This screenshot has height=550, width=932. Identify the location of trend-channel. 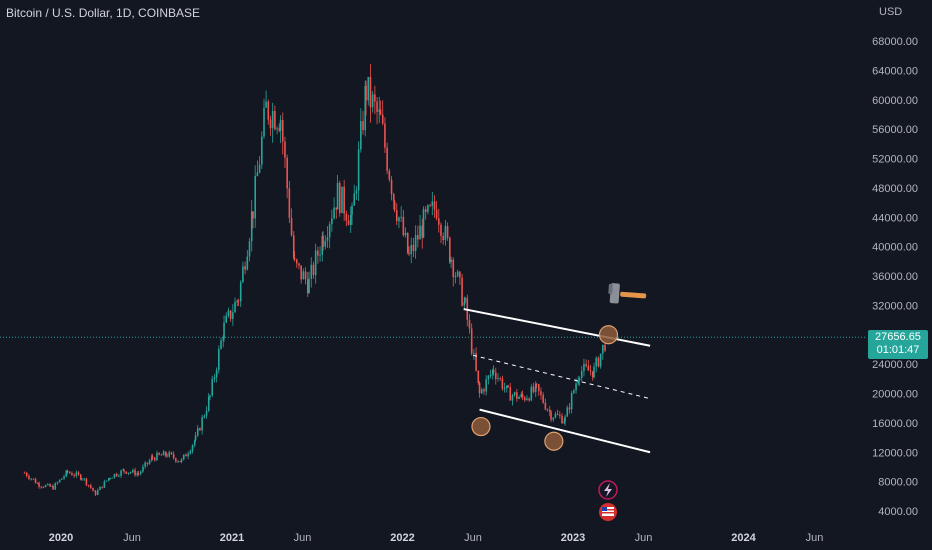
(557, 381).